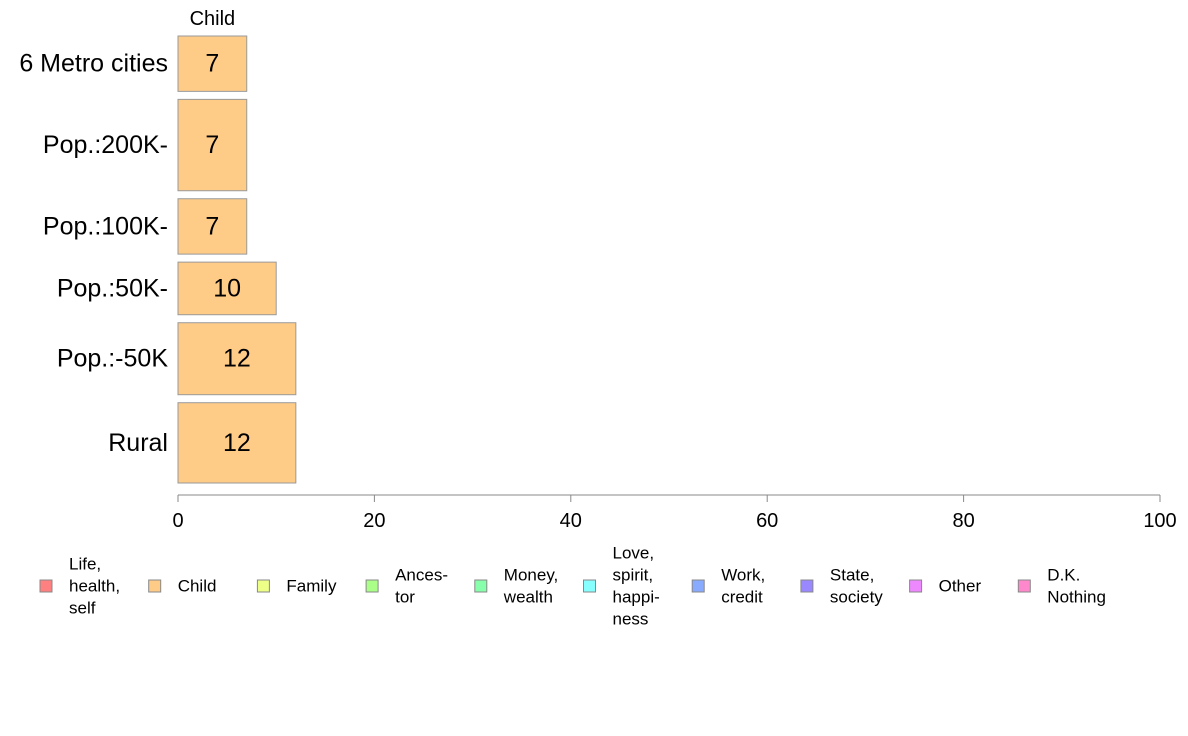 Image resolution: width=1188 pixels, height=736 pixels. Describe the element at coordinates (105, 226) in the screenshot. I see `category-label: Pop.:100K-` at that location.